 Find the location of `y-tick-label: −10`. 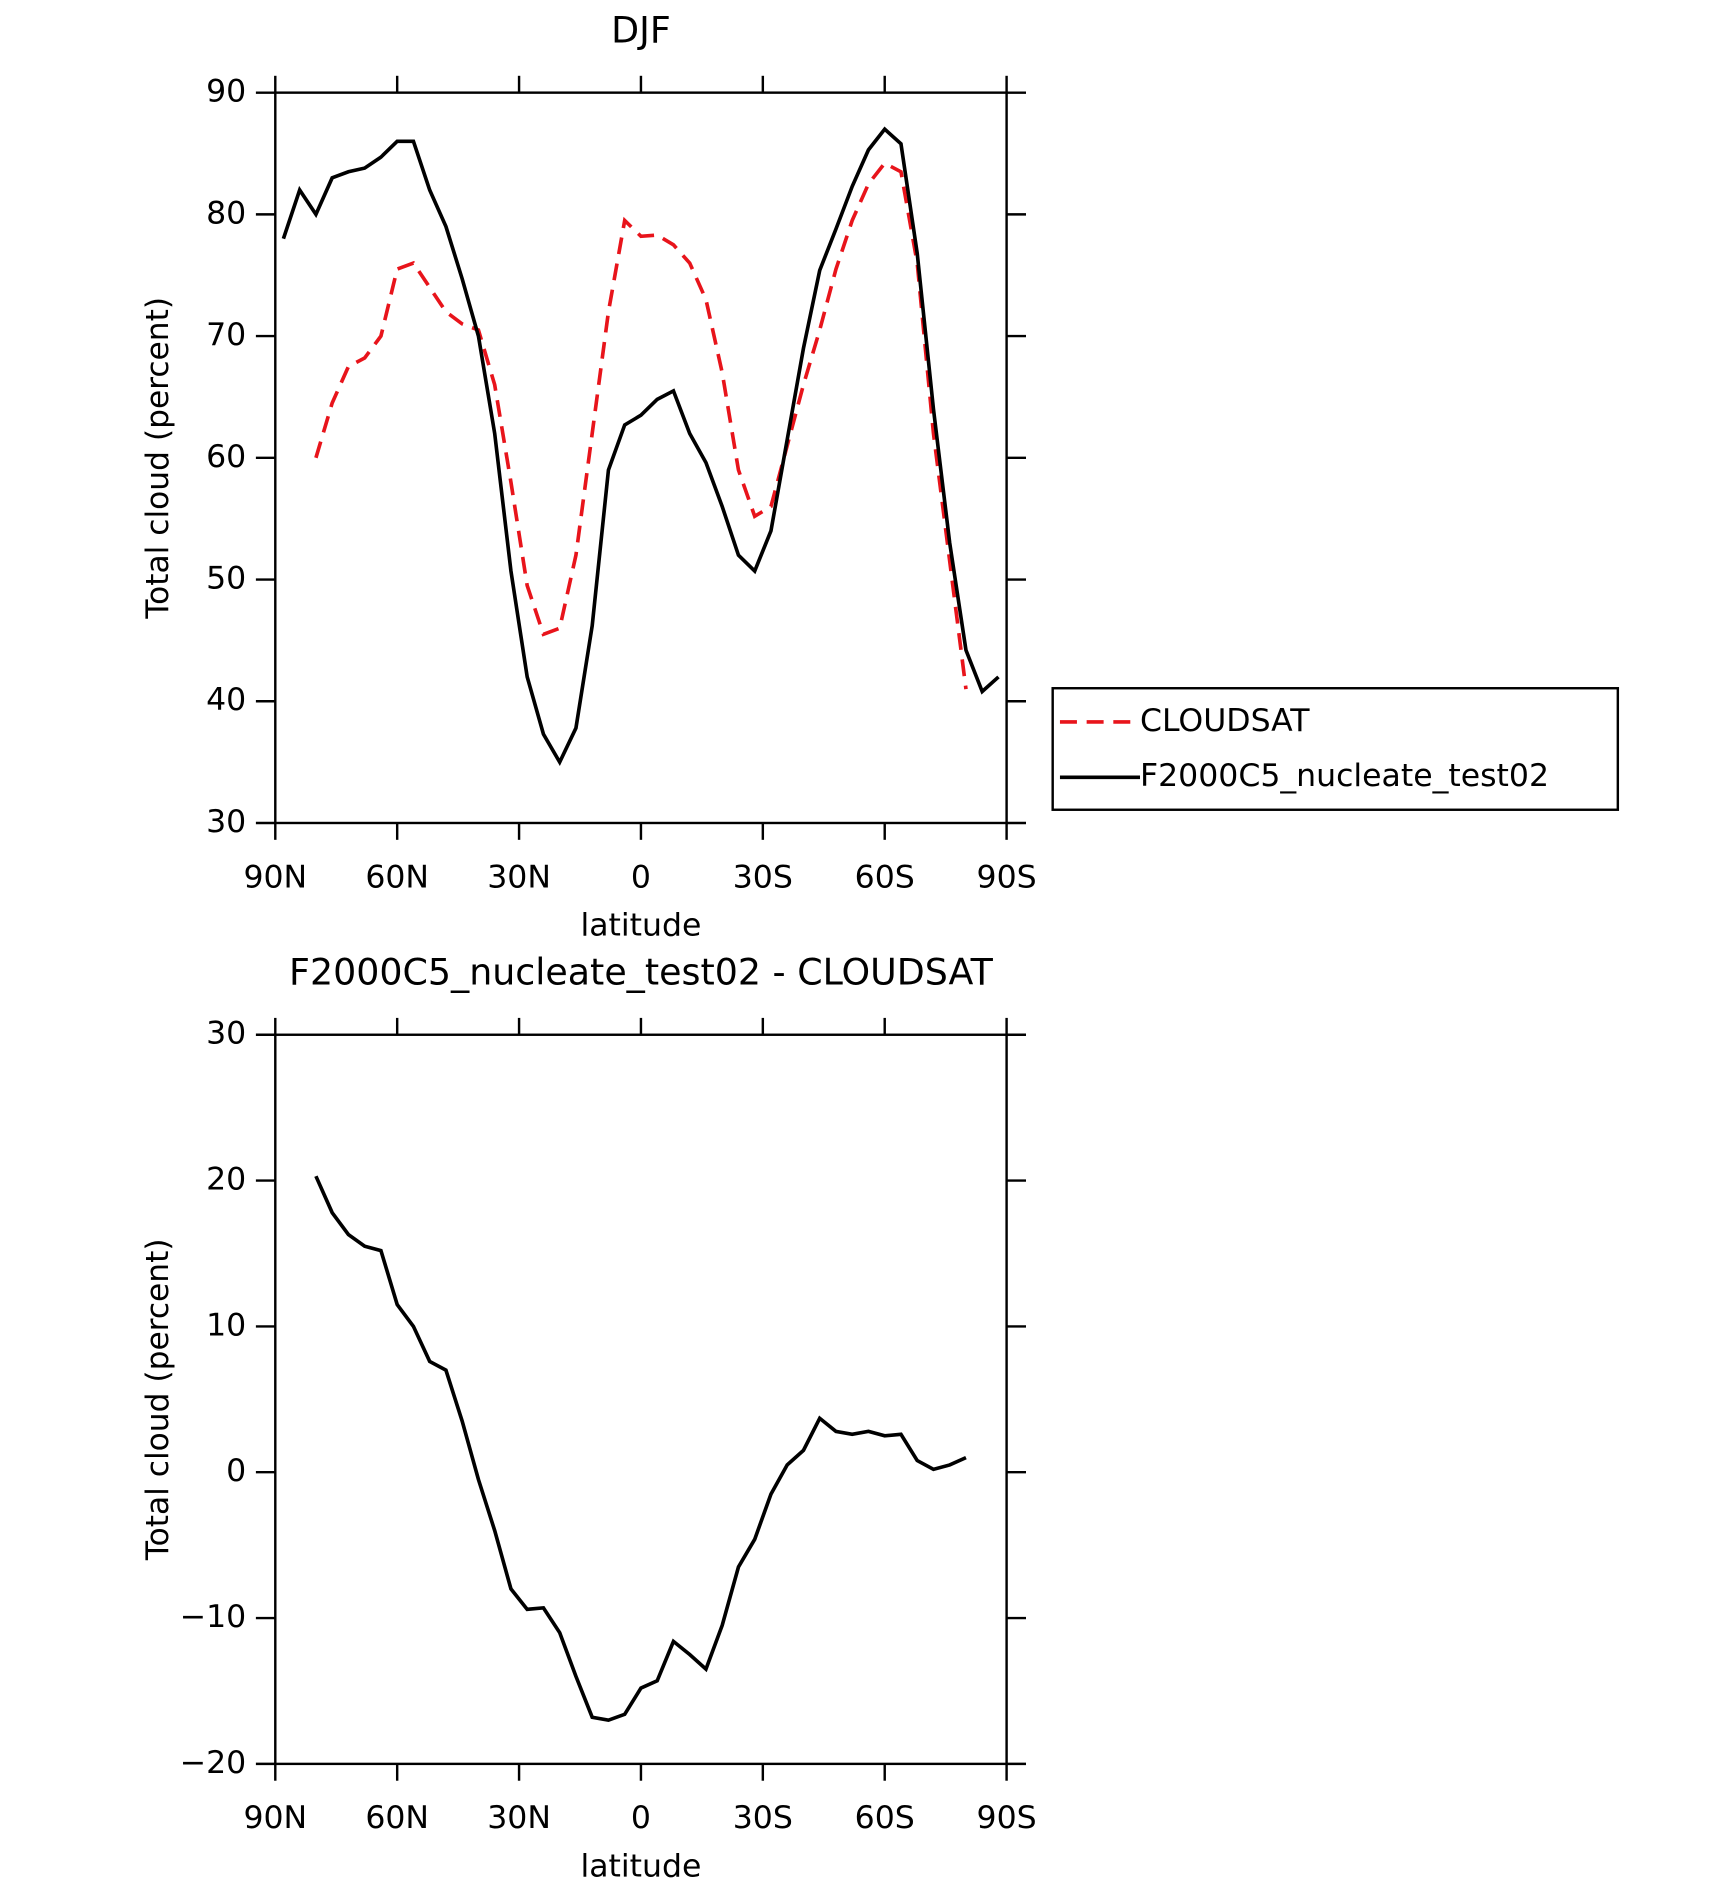

y-tick-label: −10 is located at coordinates (213, 1617).